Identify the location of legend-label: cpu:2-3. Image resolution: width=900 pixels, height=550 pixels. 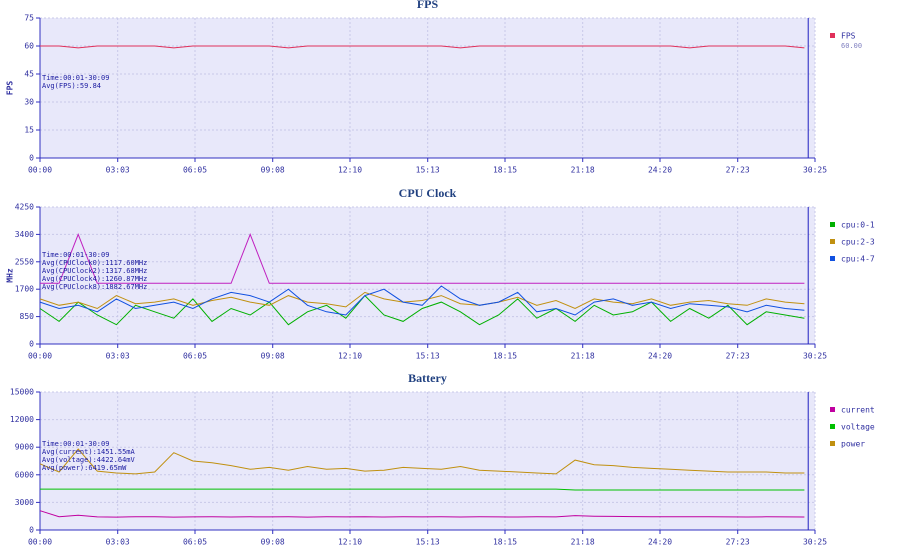
(858, 242).